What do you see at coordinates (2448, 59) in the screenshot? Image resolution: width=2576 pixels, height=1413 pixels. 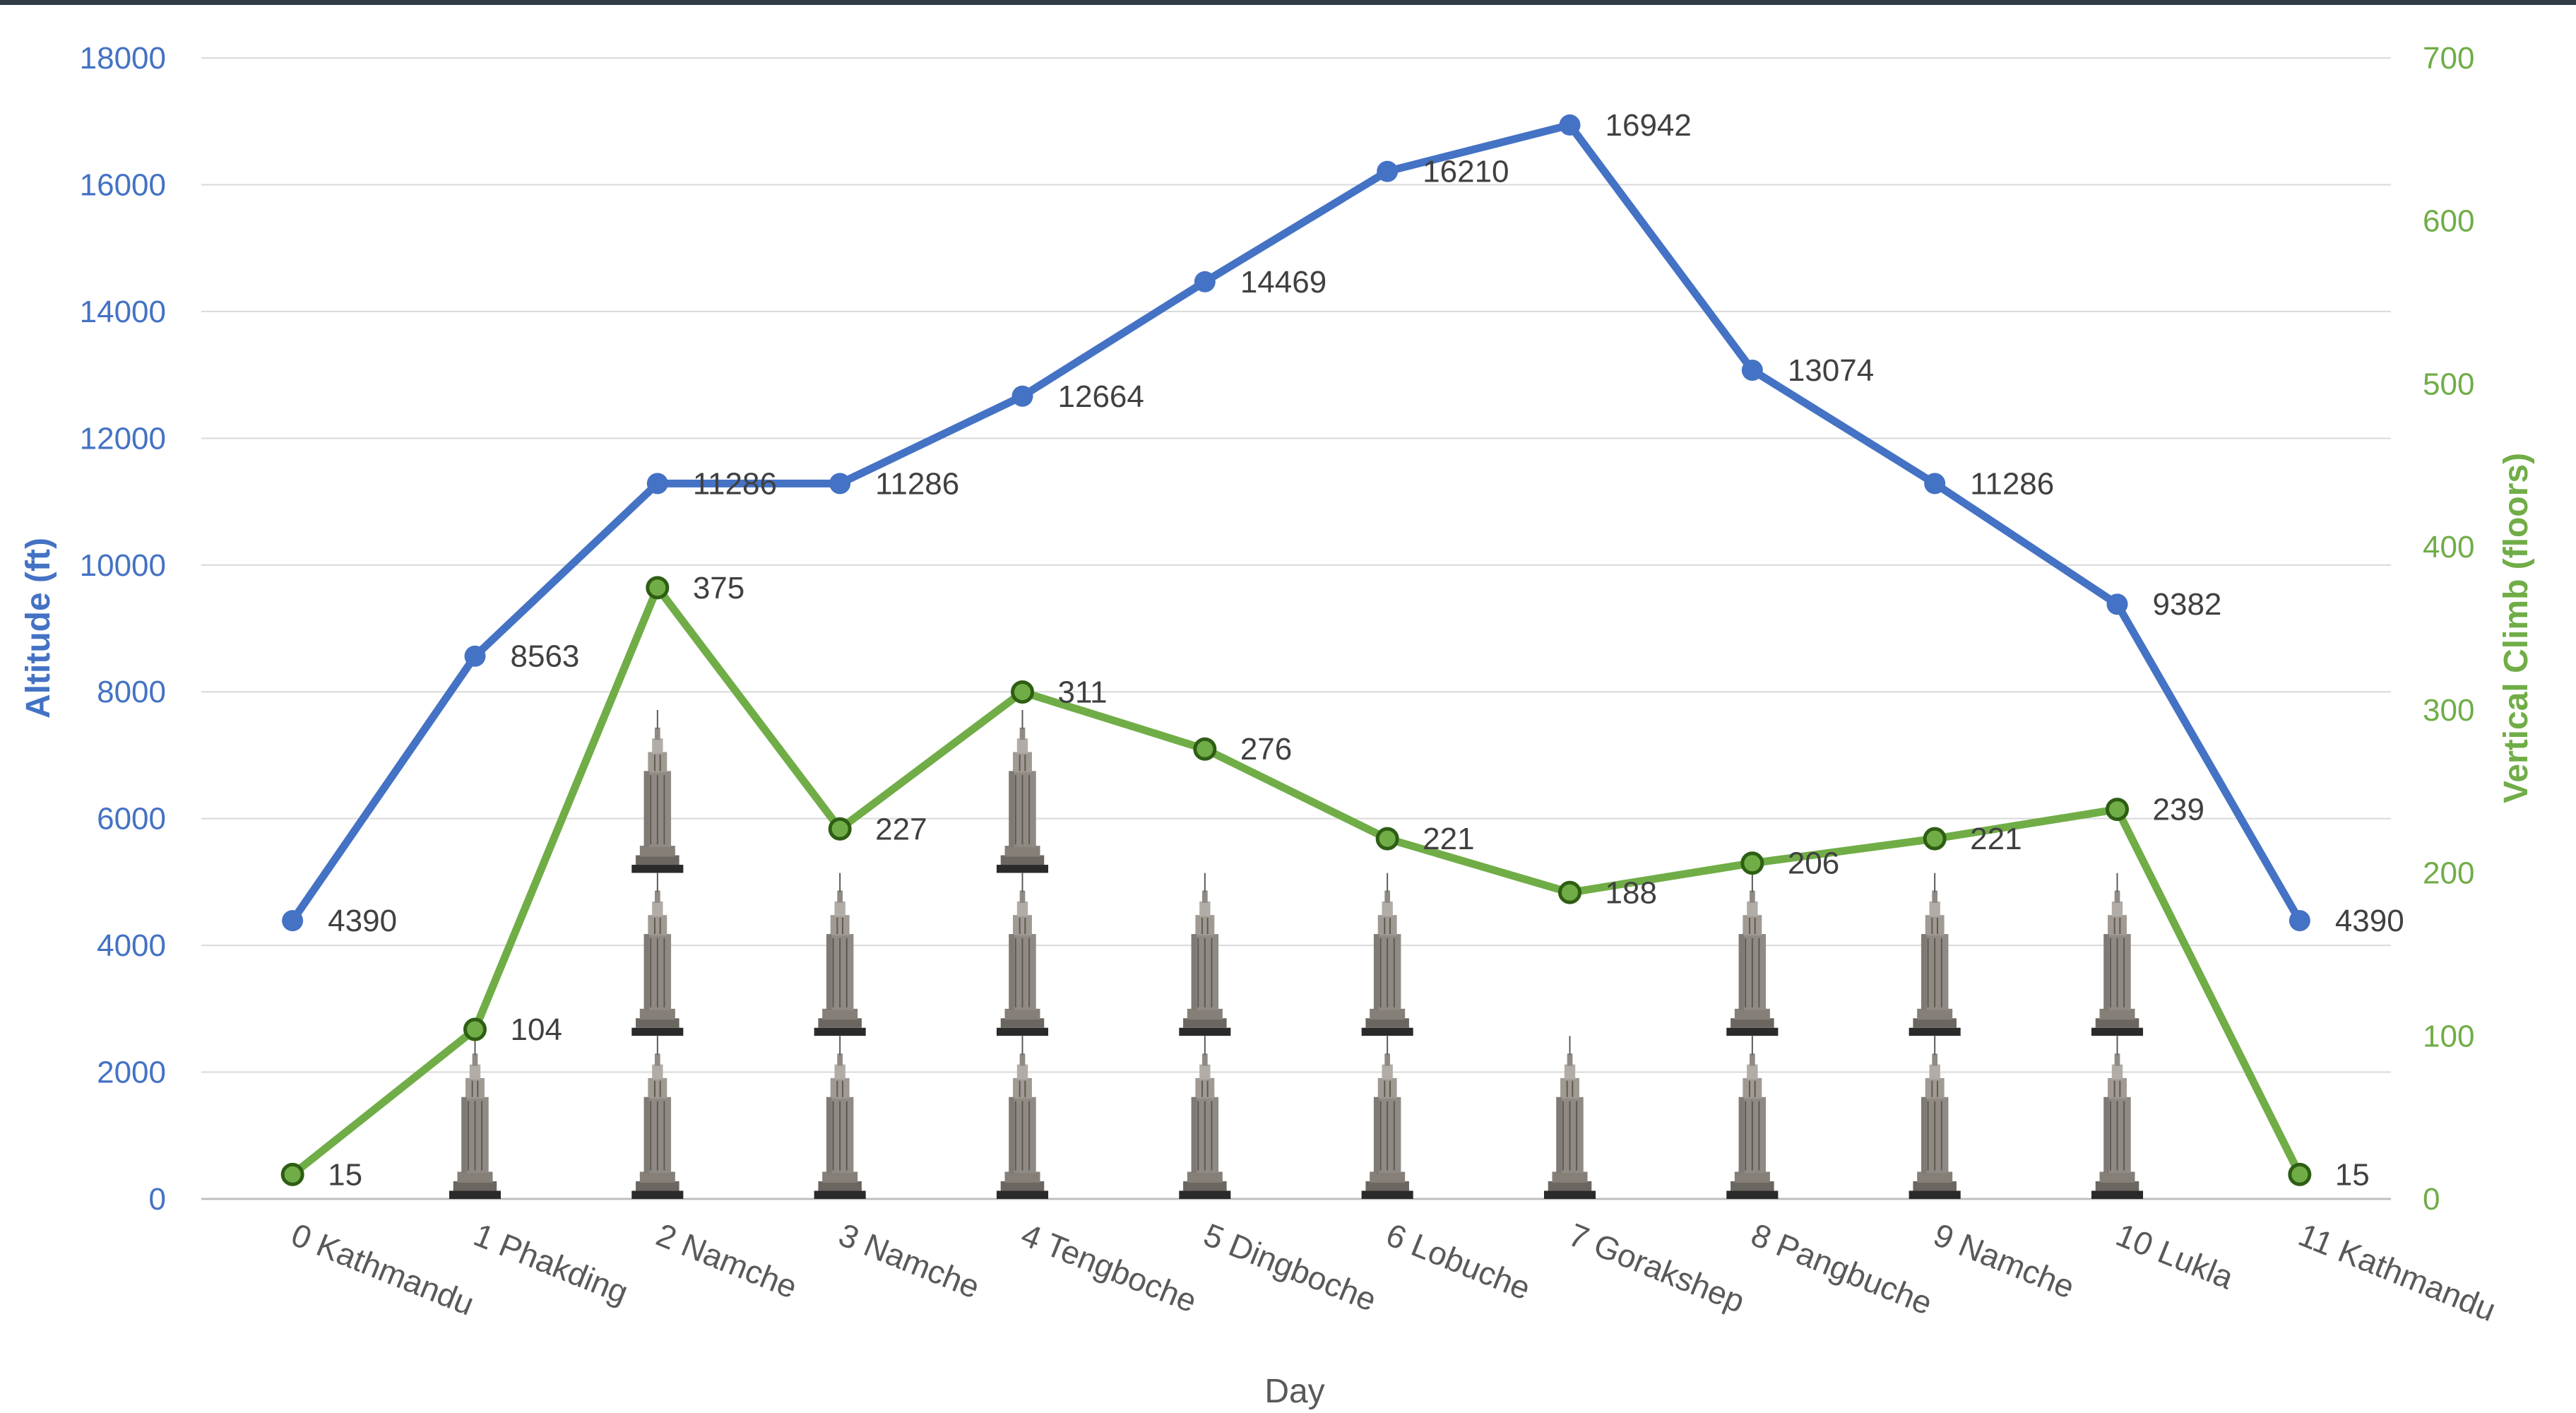 I see `y-right-tick-label: 700` at bounding box center [2448, 59].